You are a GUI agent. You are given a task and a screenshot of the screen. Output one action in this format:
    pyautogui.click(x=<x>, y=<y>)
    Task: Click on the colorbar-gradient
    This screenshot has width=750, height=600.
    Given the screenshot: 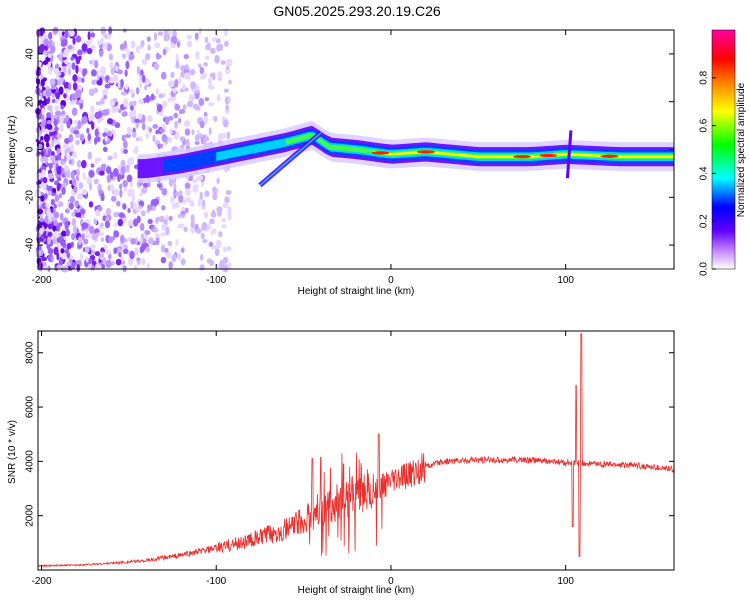 What is the action you would take?
    pyautogui.click(x=723, y=149)
    